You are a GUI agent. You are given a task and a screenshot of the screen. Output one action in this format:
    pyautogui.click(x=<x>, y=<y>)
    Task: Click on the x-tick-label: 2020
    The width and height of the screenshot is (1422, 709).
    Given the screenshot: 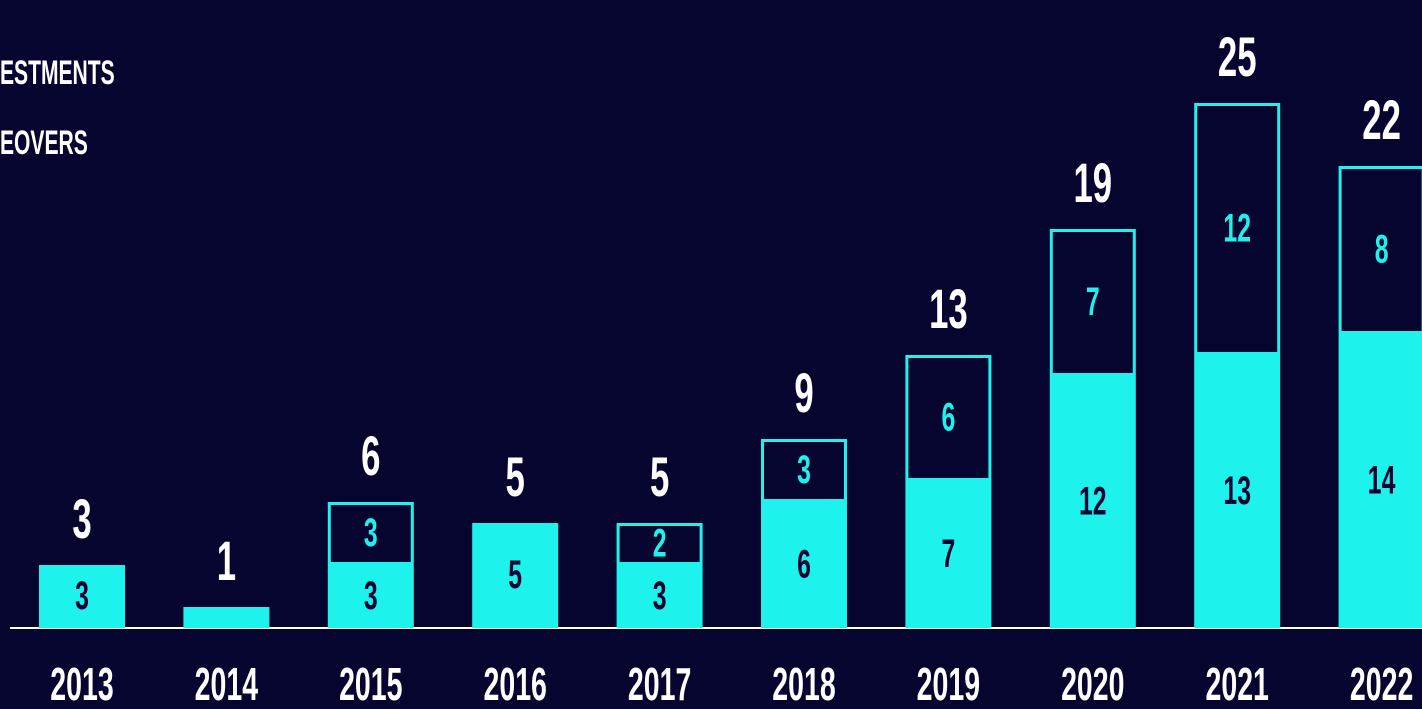 What is the action you would take?
    pyautogui.click(x=1092, y=684)
    